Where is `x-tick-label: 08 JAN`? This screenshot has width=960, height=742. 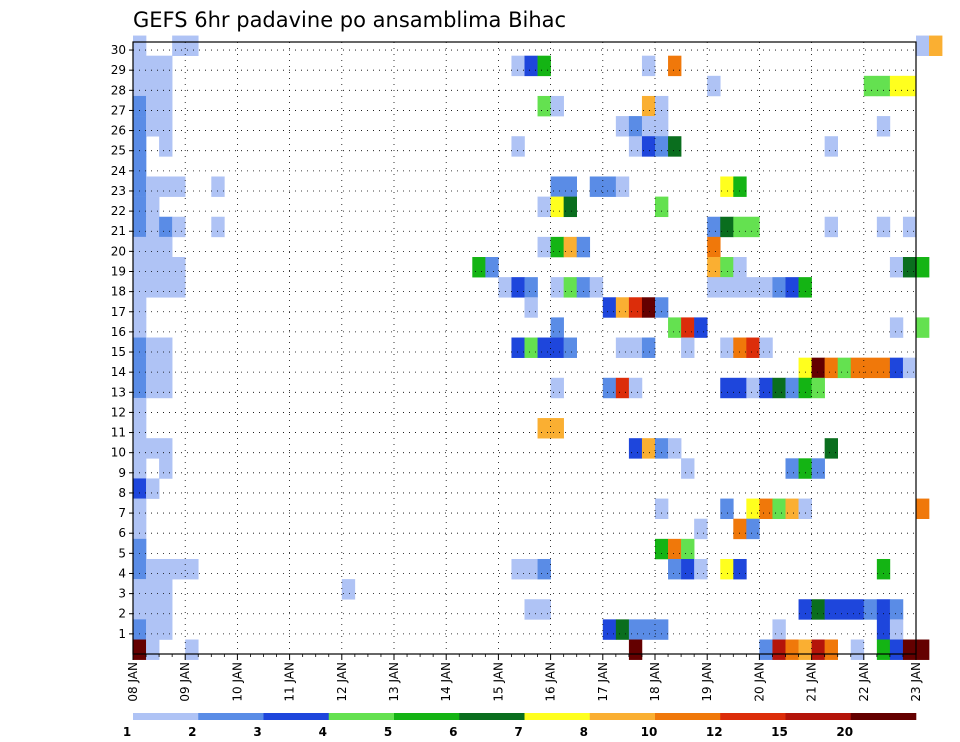
x-tick-label: 08 JAN is located at coordinates (133, 682).